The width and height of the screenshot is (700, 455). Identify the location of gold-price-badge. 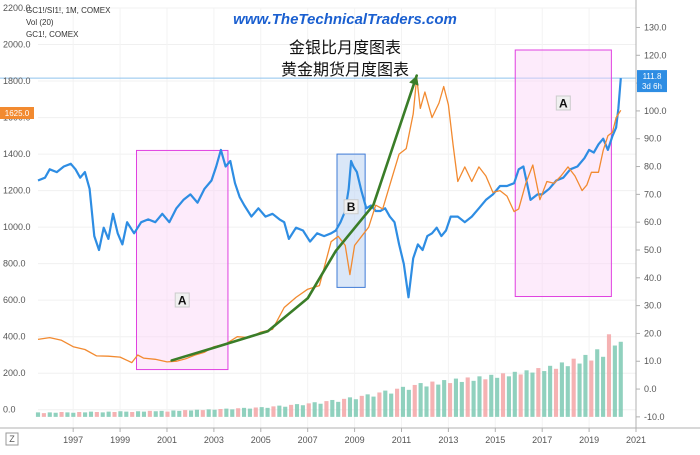
(17, 113).